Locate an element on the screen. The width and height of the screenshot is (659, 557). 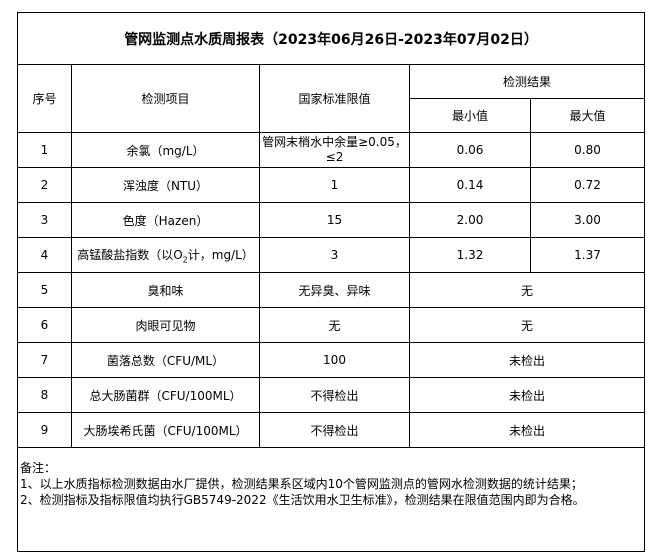
table-row: 5 臭和味 无异臭、异味 无 is located at coordinates (331, 290).